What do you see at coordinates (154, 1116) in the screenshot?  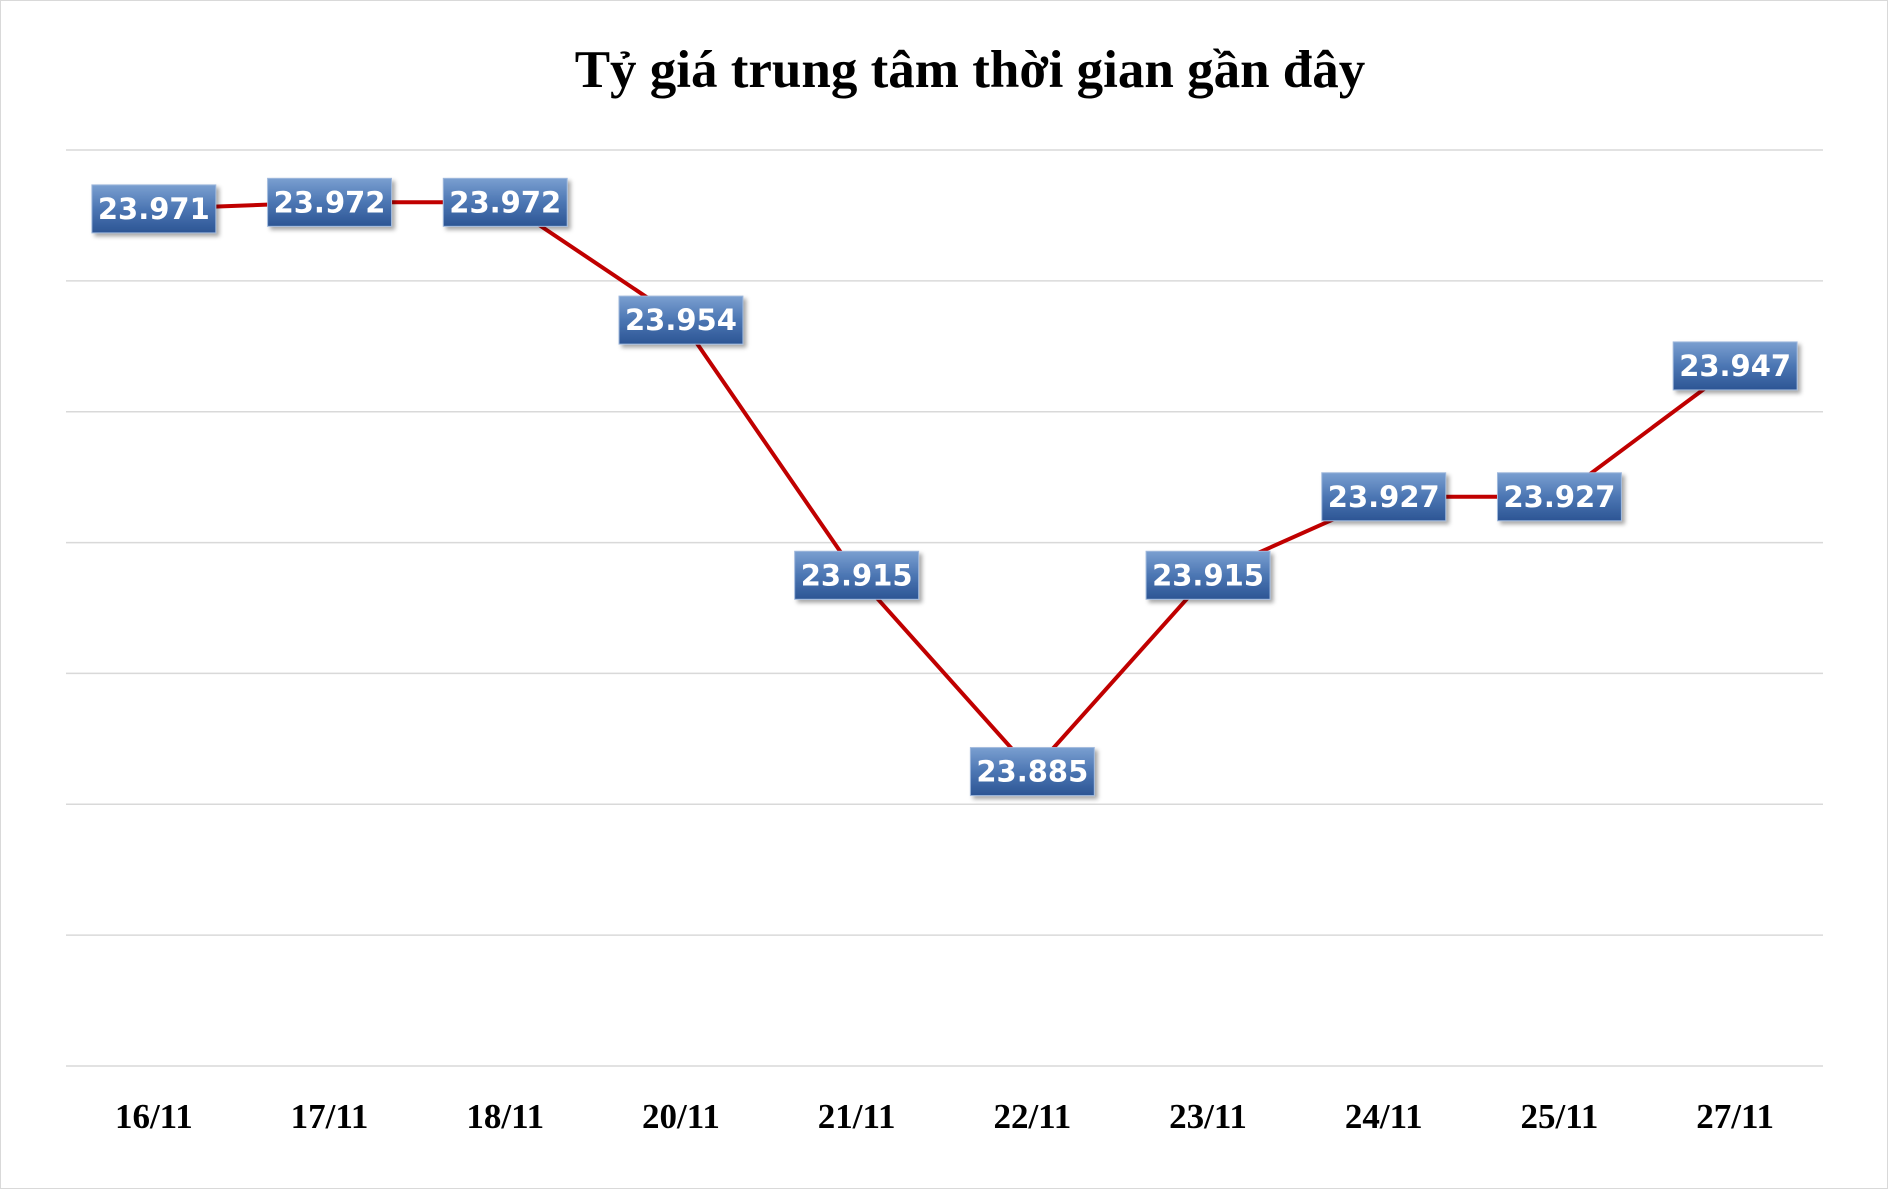 I see `x-tick-label: 16/11` at bounding box center [154, 1116].